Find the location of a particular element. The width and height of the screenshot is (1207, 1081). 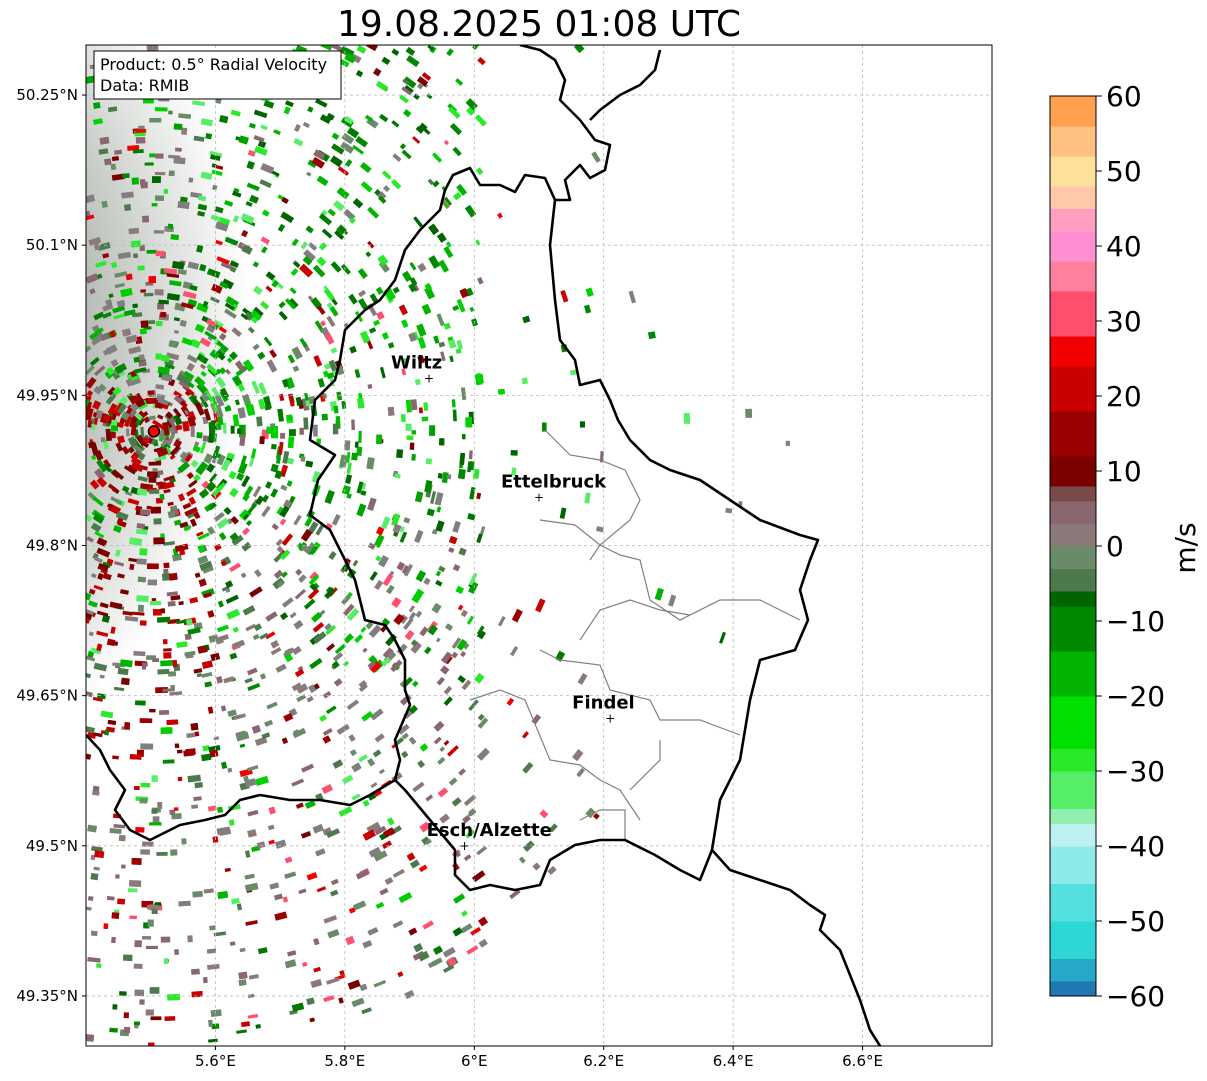

radar-site-marker is located at coordinates (154, 431).